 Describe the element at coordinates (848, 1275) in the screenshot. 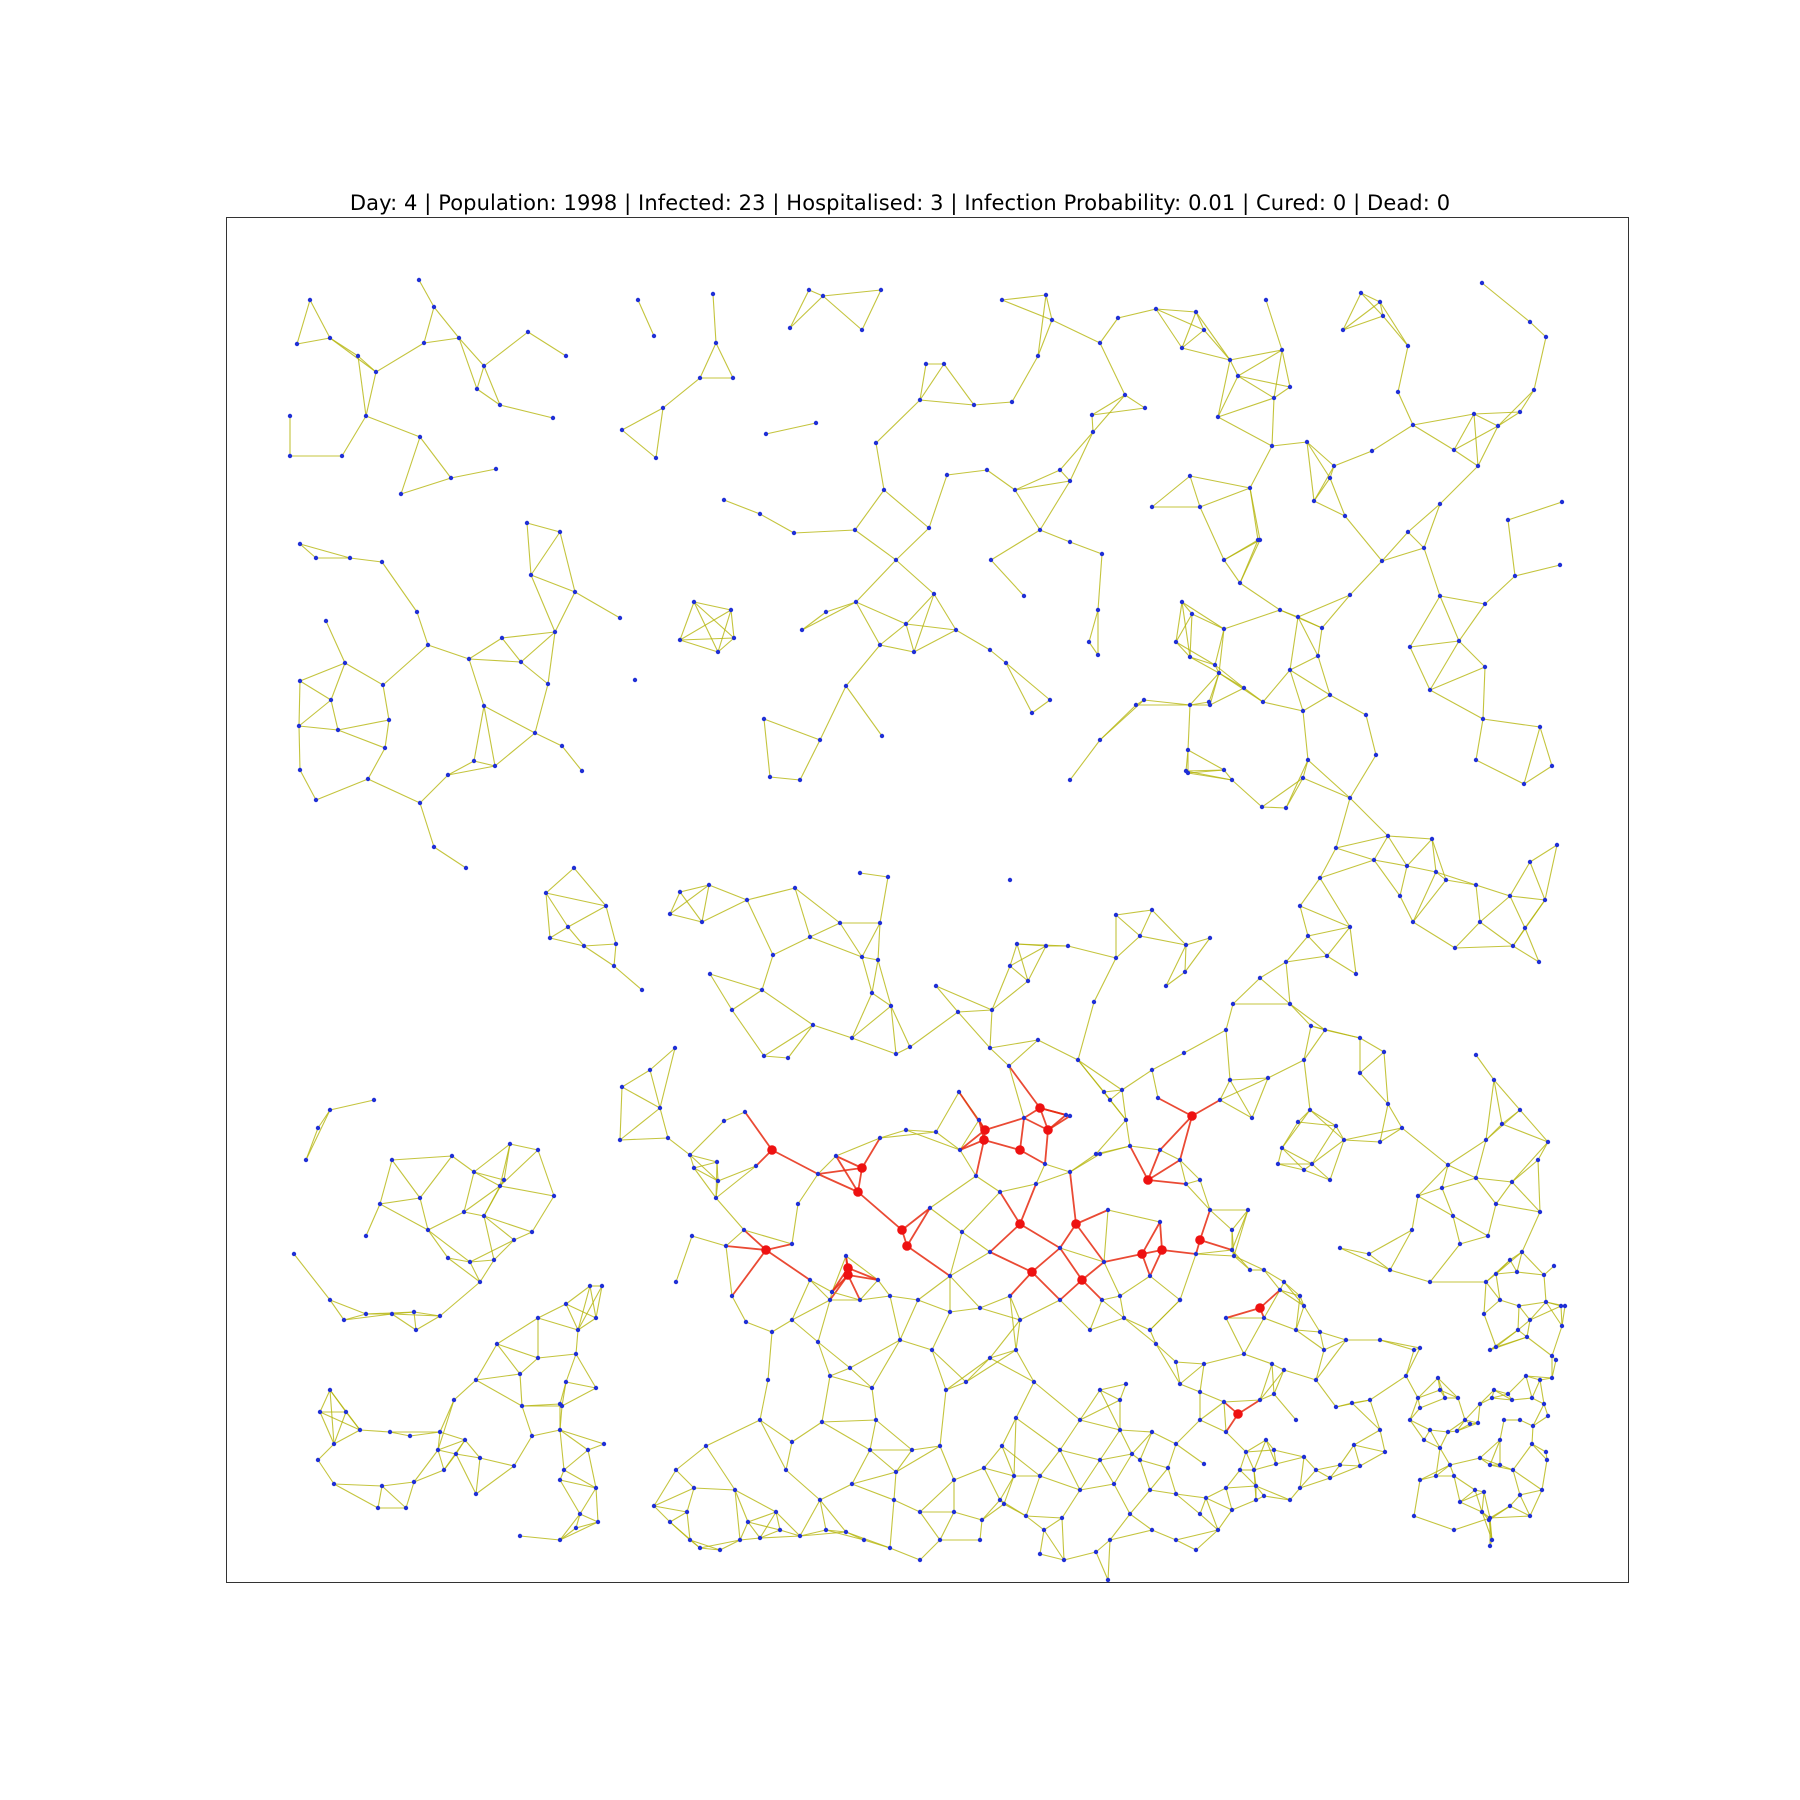

I see `infected-person-node` at that location.